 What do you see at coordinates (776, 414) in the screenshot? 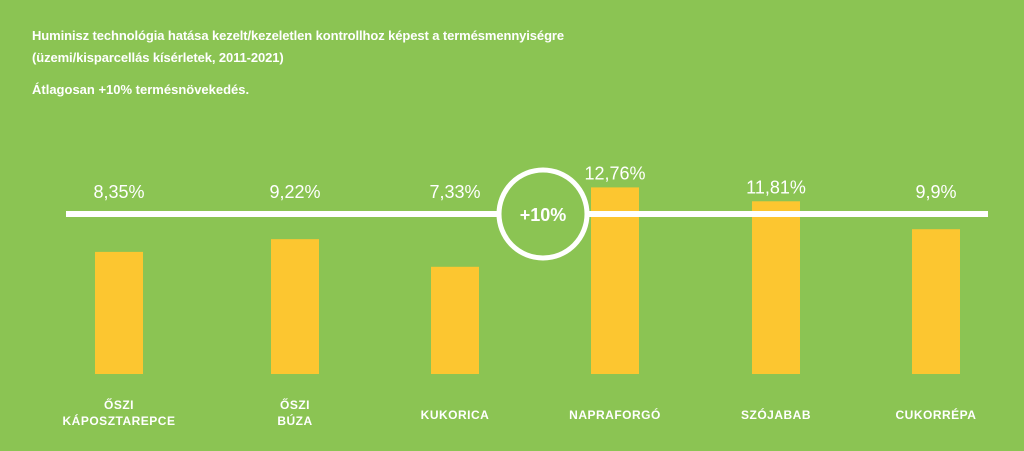
I see `category-label: SZÓJABAB` at bounding box center [776, 414].